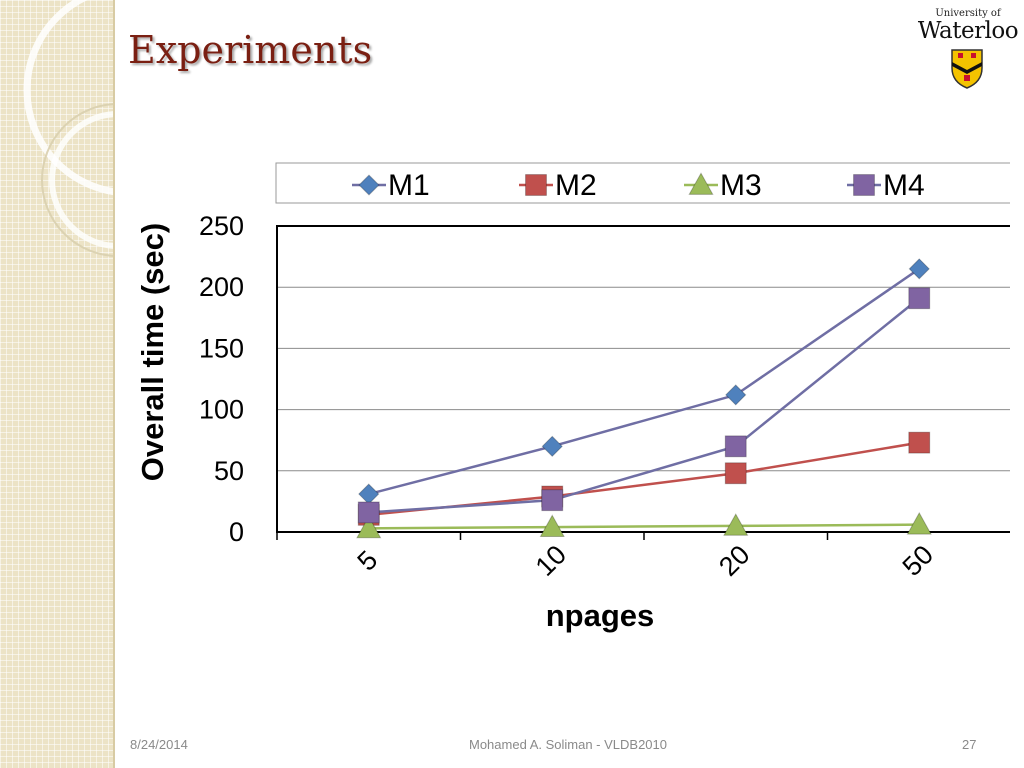 The width and height of the screenshot is (1024, 768). What do you see at coordinates (969, 744) in the screenshot?
I see `footer-page-number: 27` at bounding box center [969, 744].